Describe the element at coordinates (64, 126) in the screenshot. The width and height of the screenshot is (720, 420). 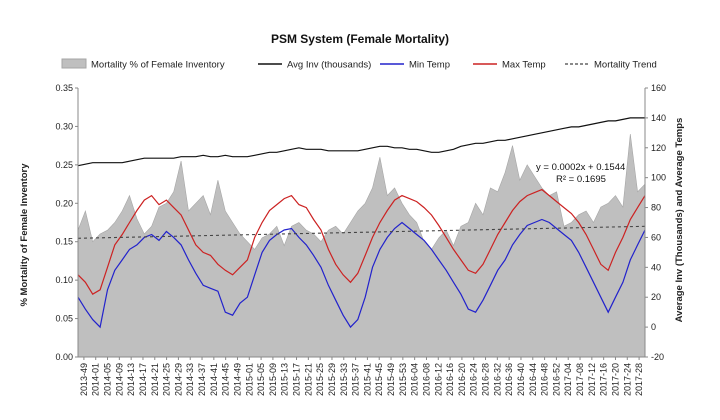
I see `y-left-tick-label: 0.30` at that location.